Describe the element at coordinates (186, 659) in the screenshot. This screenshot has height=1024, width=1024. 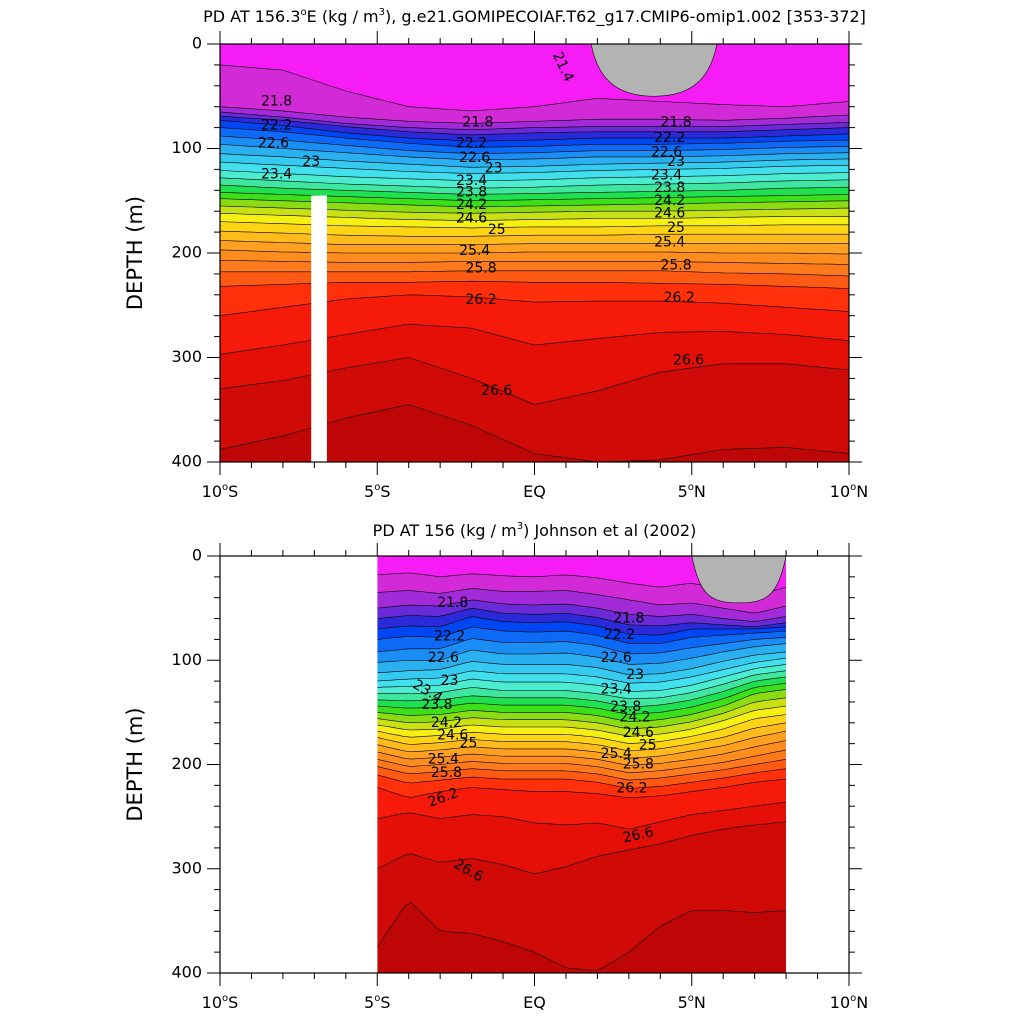
I see `y-tick-label: 100` at that location.